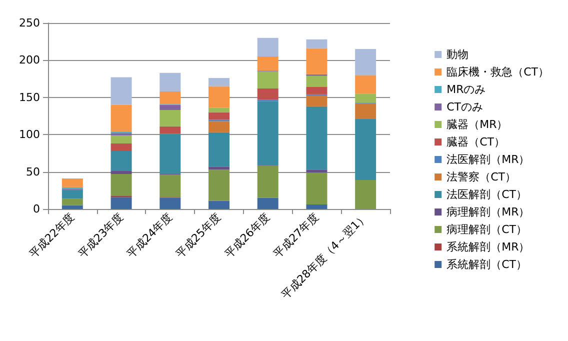  What do you see at coordinates (36, 209) in the screenshot?
I see `y-tick-label: 0` at bounding box center [36, 209].